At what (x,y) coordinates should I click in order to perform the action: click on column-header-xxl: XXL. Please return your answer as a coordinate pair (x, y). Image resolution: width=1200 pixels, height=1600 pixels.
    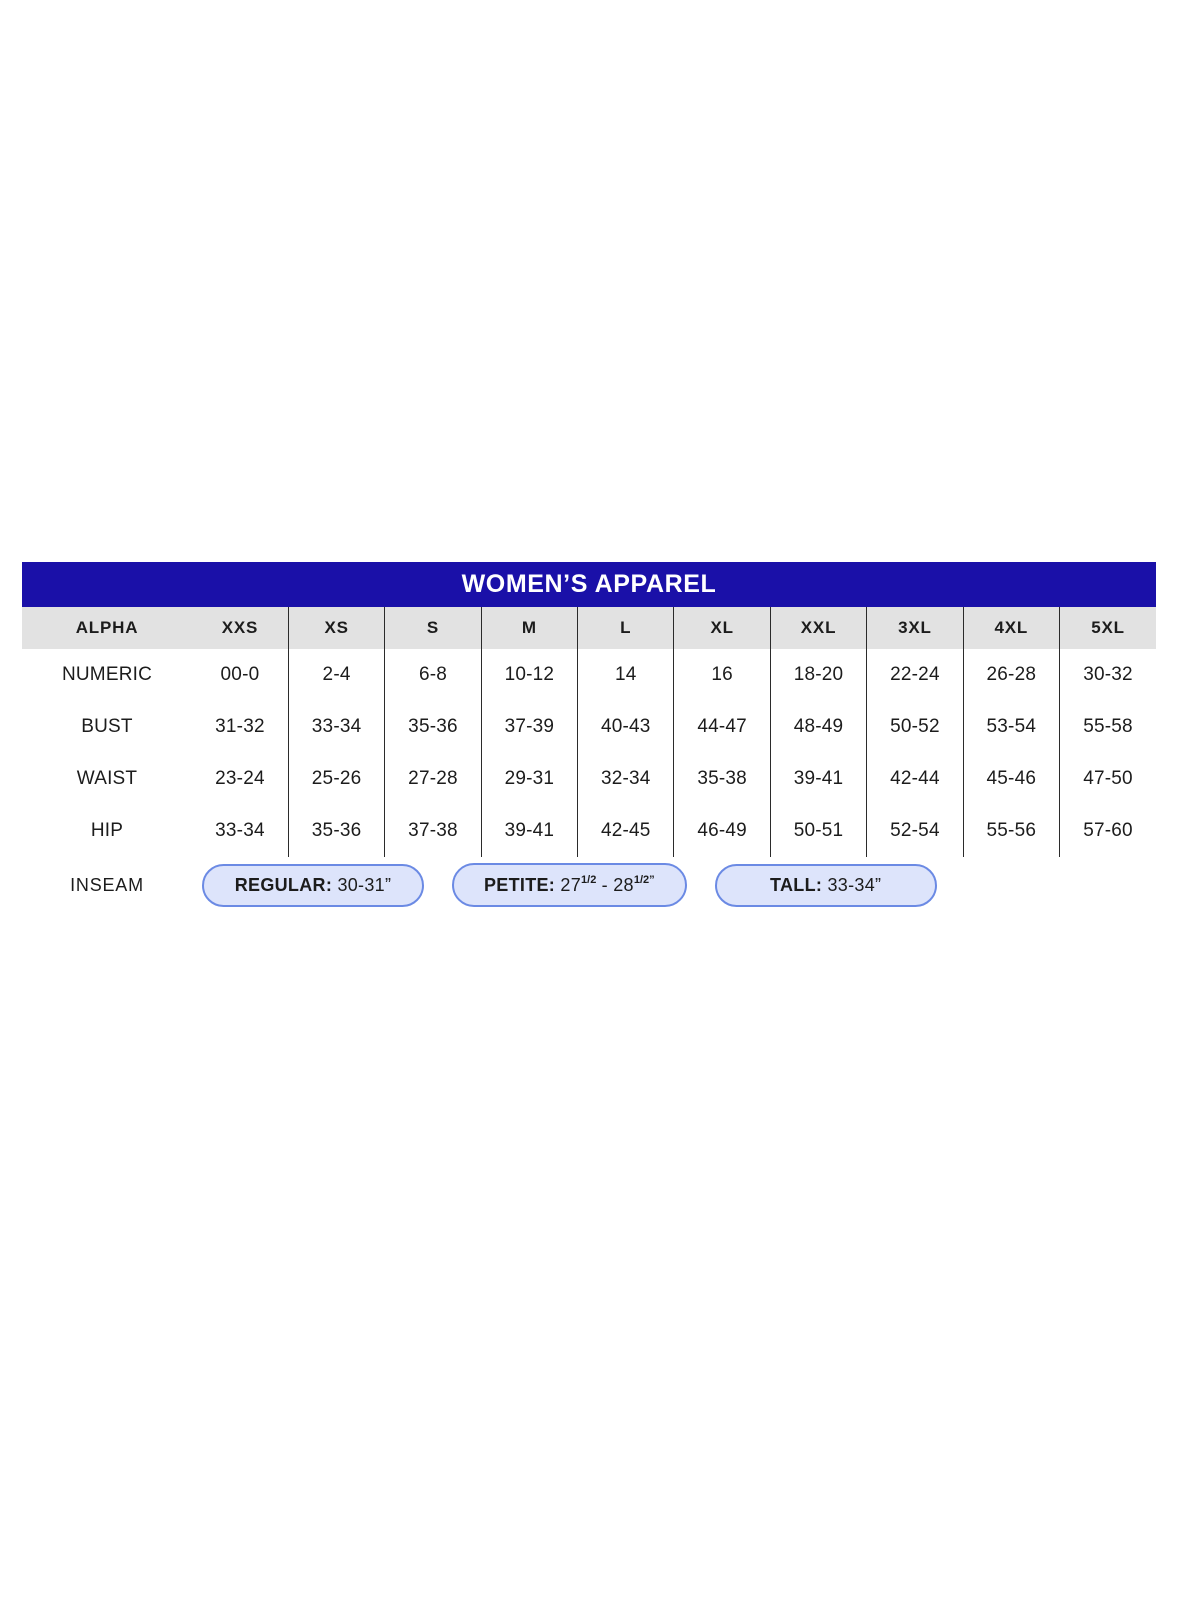
    Looking at the image, I should click on (818, 628).